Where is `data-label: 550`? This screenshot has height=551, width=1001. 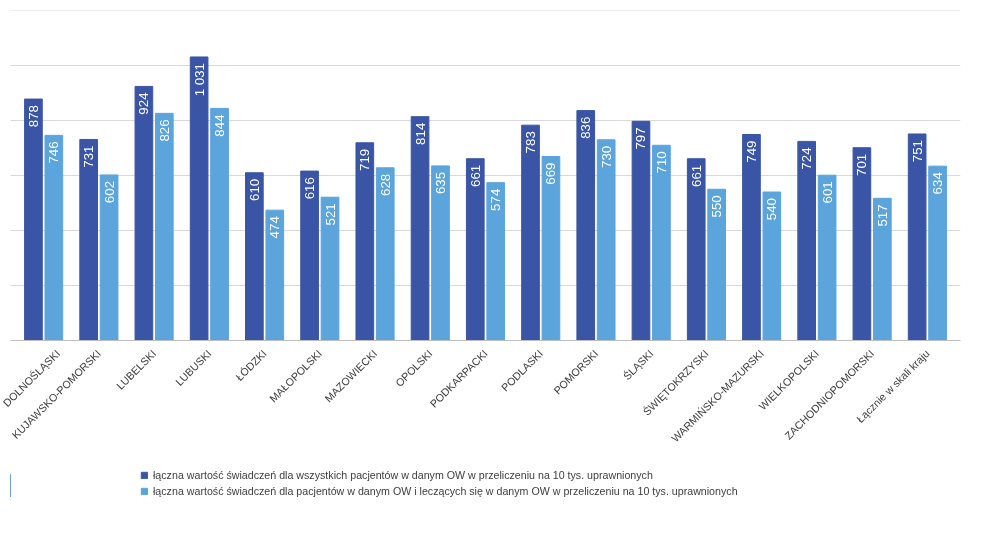
data-label: 550 is located at coordinates (717, 206).